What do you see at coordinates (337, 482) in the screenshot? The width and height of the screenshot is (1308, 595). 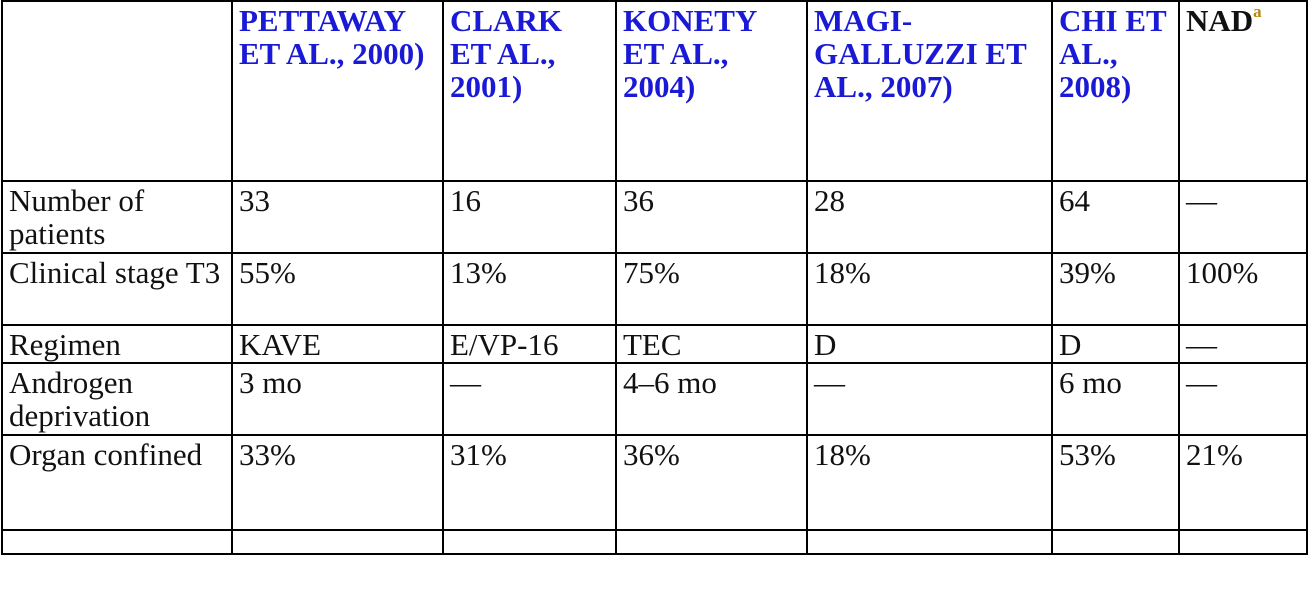 I see `table-cell: 33%` at bounding box center [337, 482].